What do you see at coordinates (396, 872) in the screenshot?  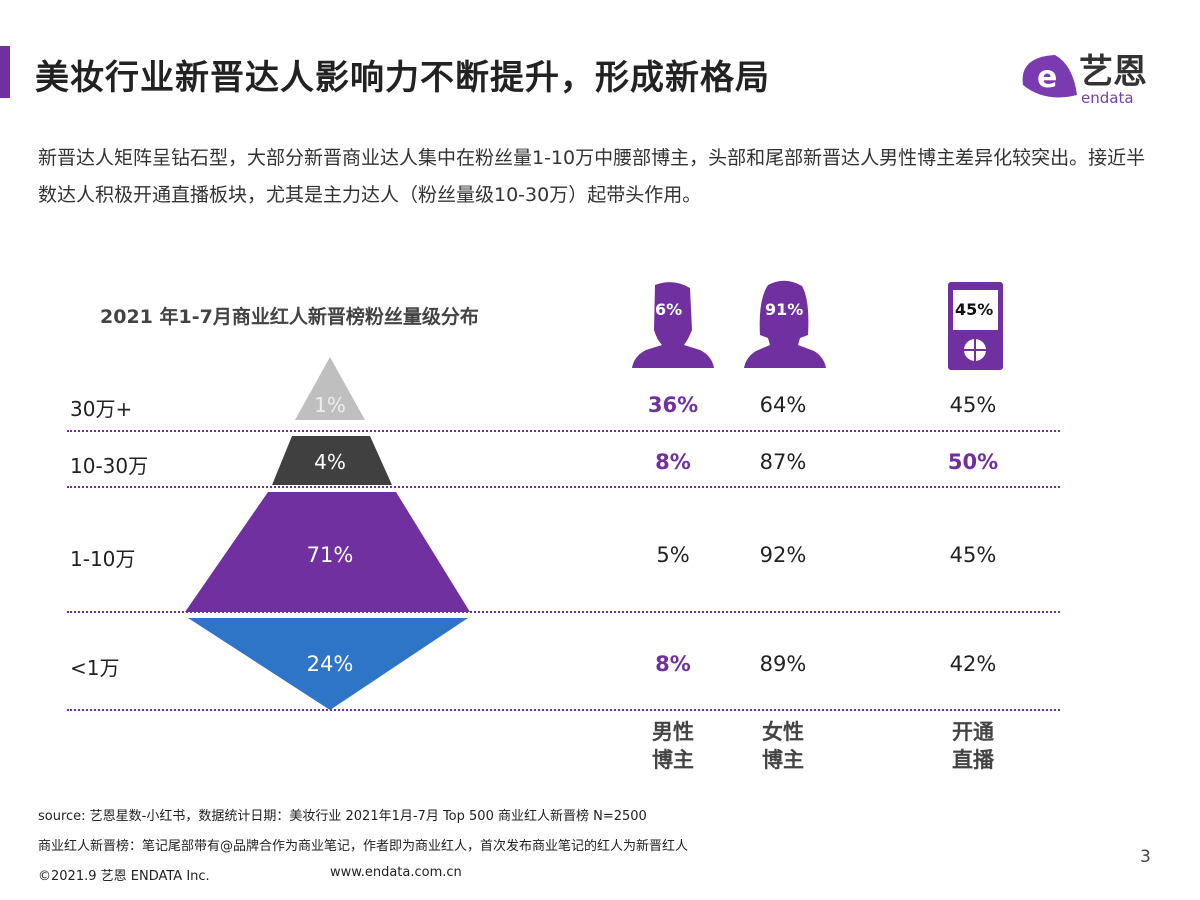 I see `footer-url: www.endata.com.cn` at bounding box center [396, 872].